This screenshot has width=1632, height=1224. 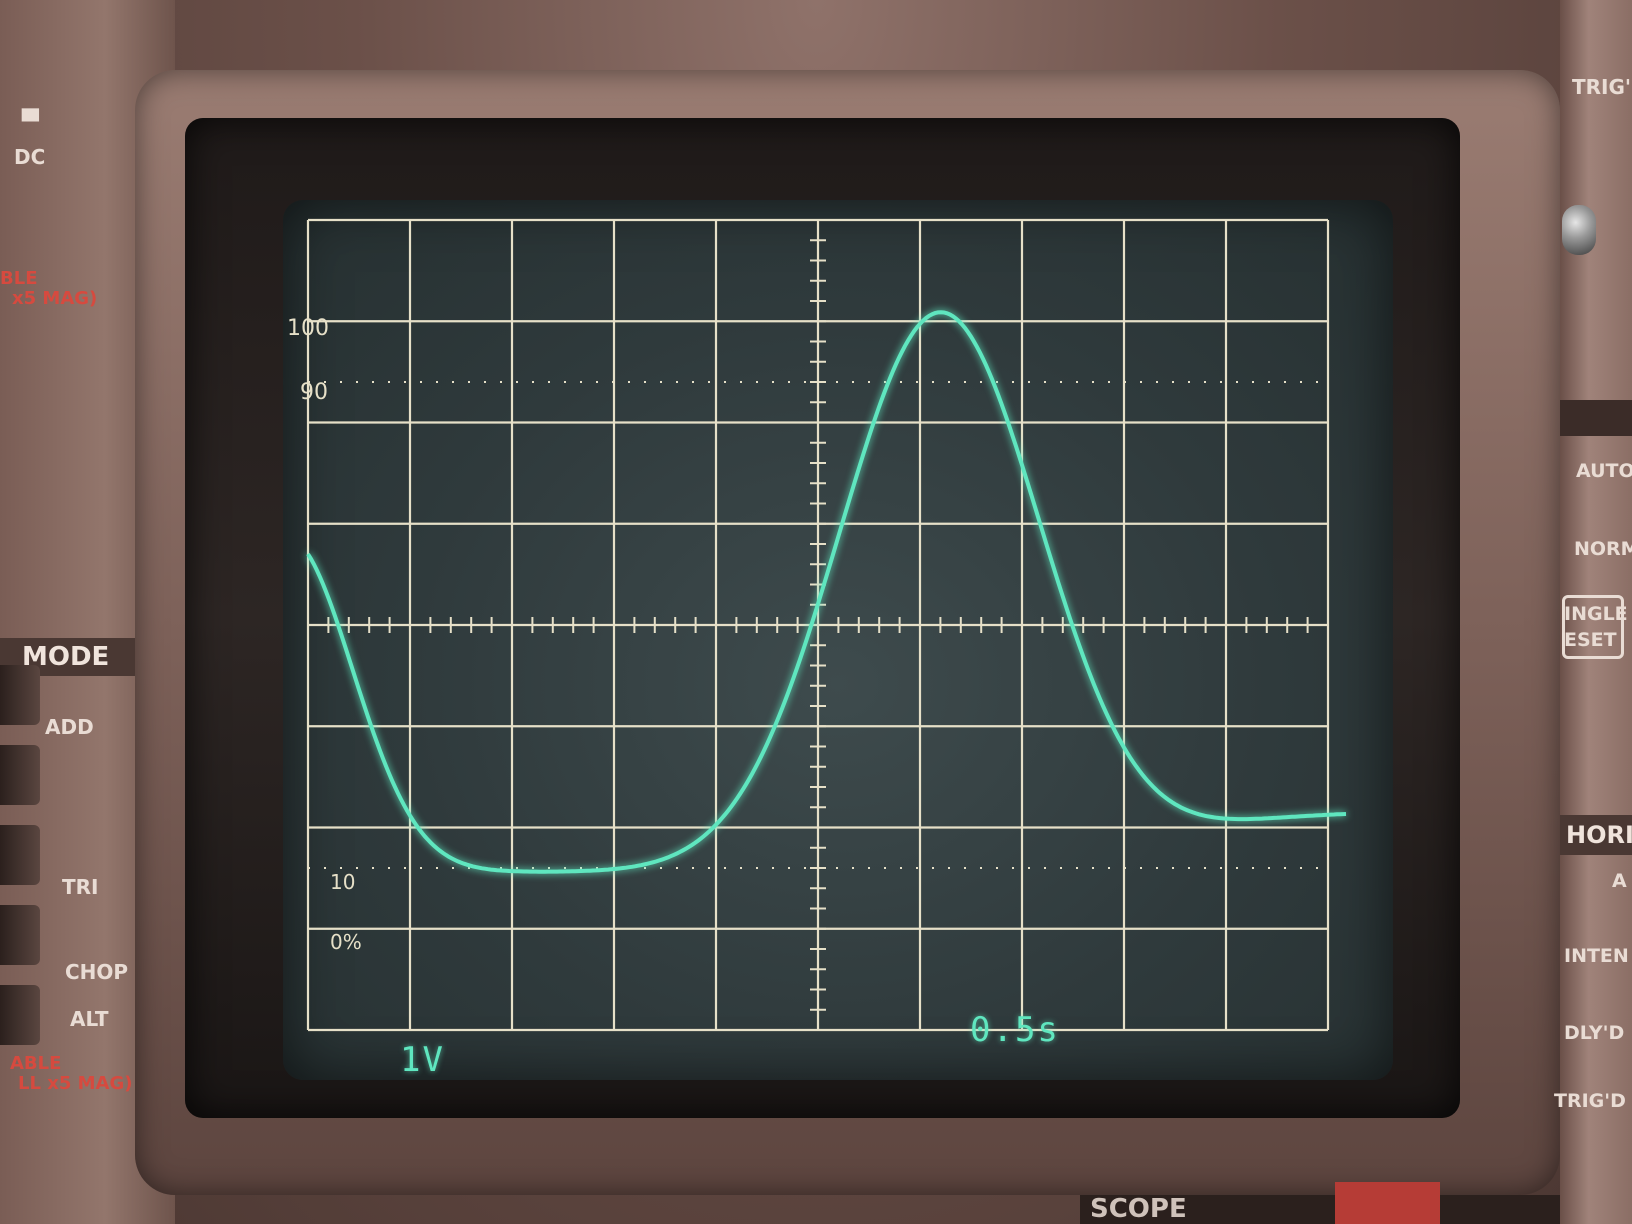 I want to click on single-reset-button, so click(x=1593, y=627).